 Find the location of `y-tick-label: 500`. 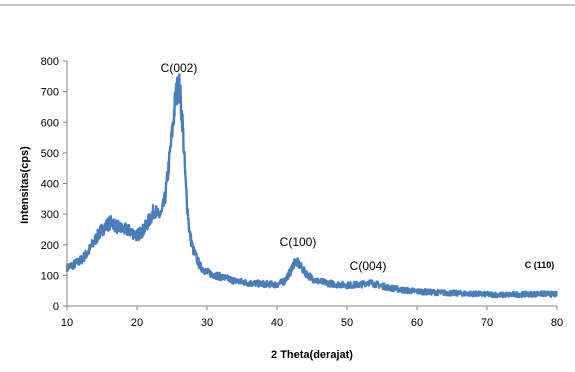

y-tick-label: 500 is located at coordinates (50, 154).